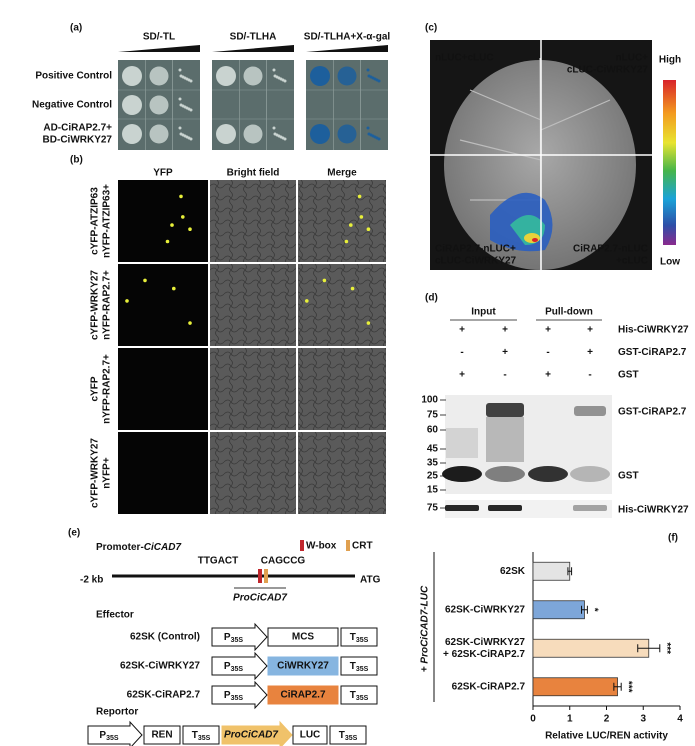  I want to click on blot-smear, so click(505, 439).